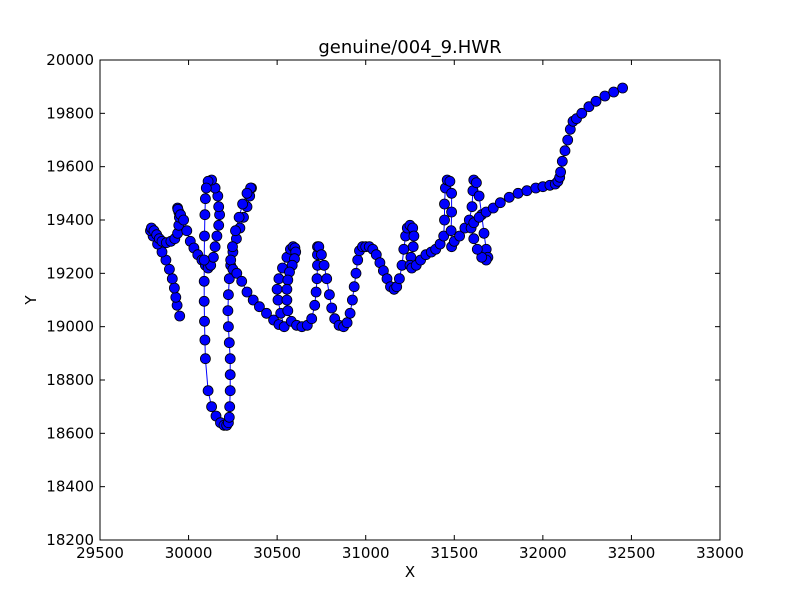 This screenshot has height=600, width=800. What do you see at coordinates (543, 553) in the screenshot?
I see `x-tick-label: 32000` at bounding box center [543, 553].